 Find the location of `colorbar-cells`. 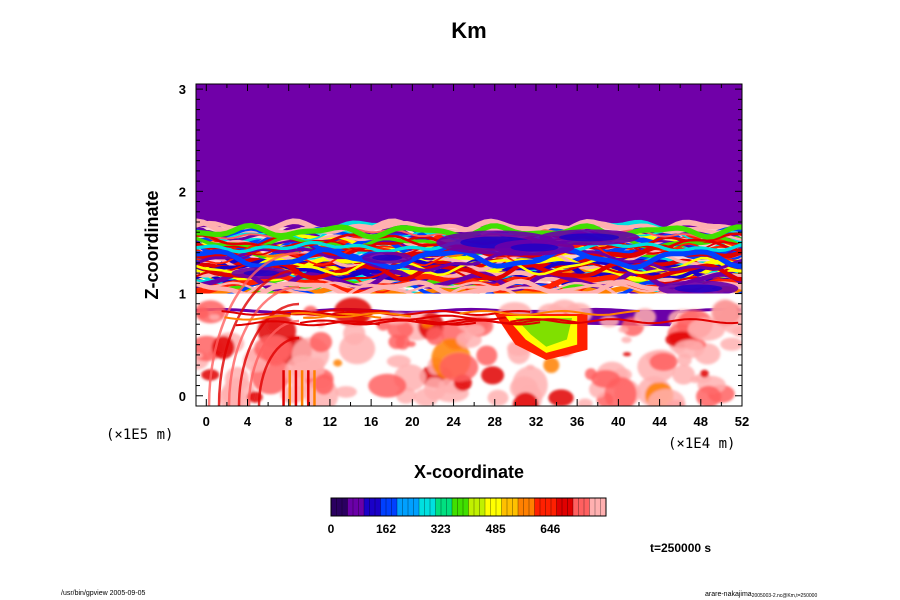

colorbar-cells is located at coordinates (468, 507).